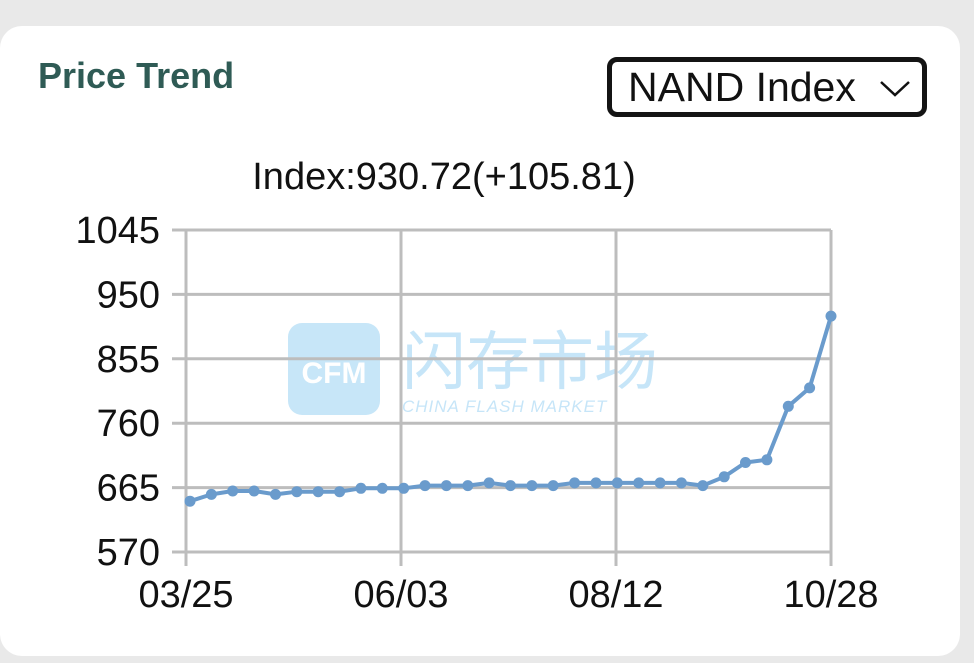  I want to click on x-tick-label: 10/28, so click(830, 595).